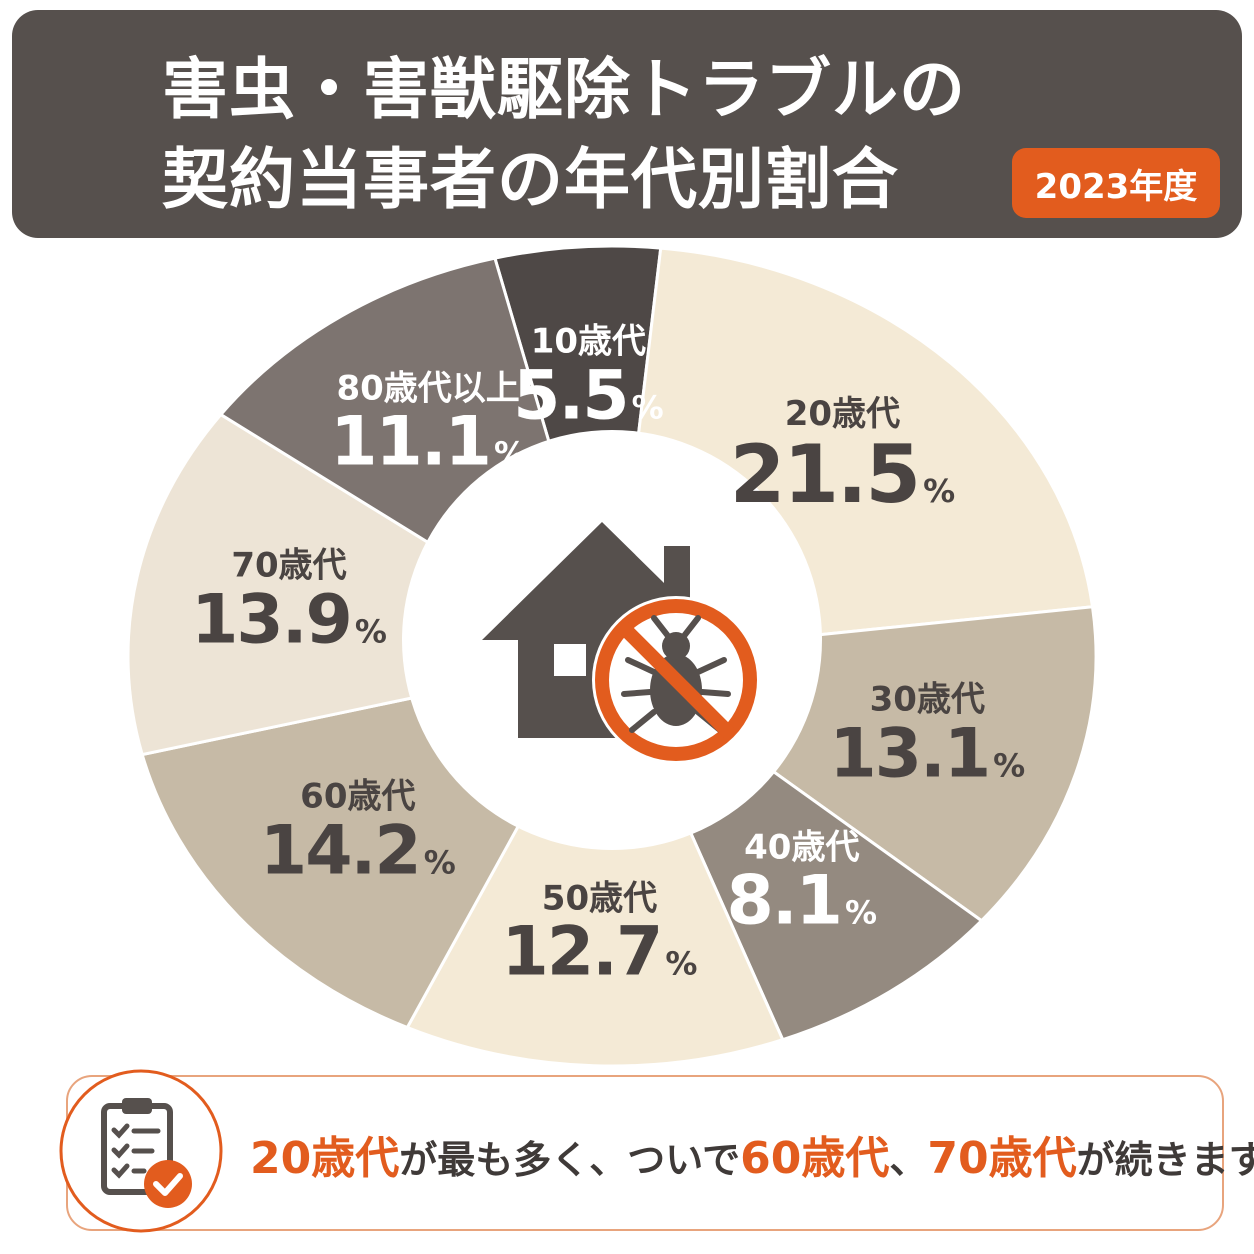  I want to click on summary-text: 20歳代が最も多く、ついで60歳代、70歳代が続きます。, so click(752, 1154).